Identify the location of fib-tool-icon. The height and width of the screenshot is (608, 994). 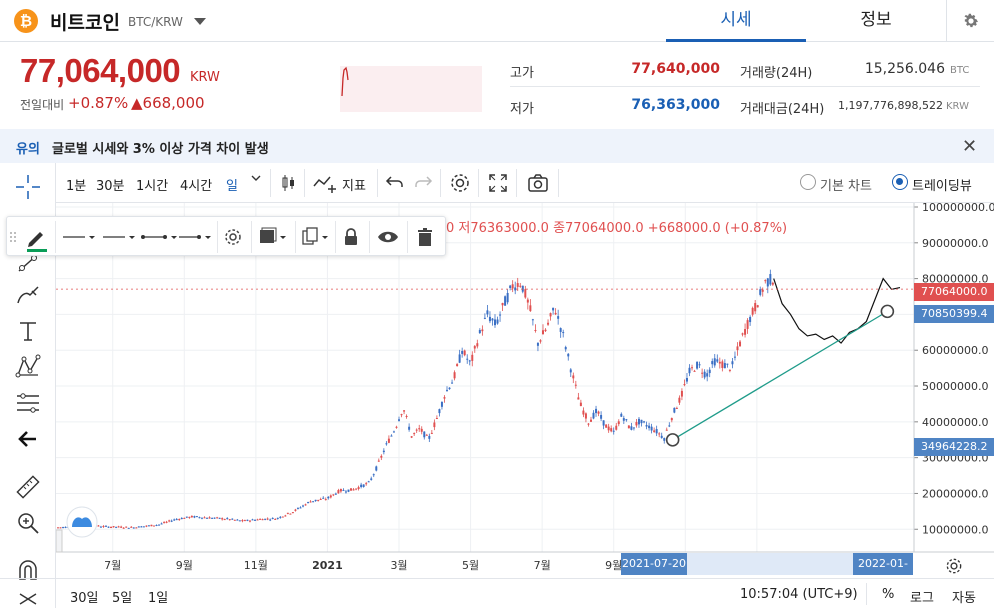
(28, 403).